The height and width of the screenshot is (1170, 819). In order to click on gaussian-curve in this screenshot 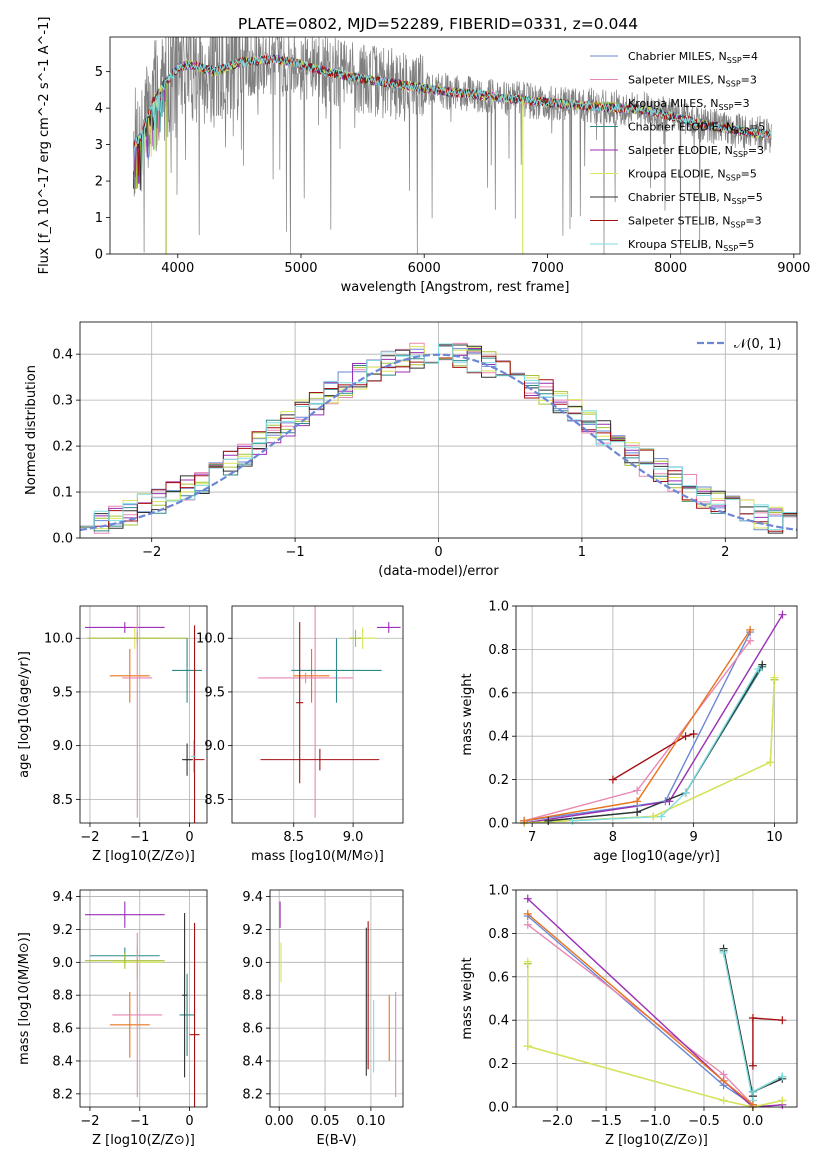, I will do `click(438, 442)`.